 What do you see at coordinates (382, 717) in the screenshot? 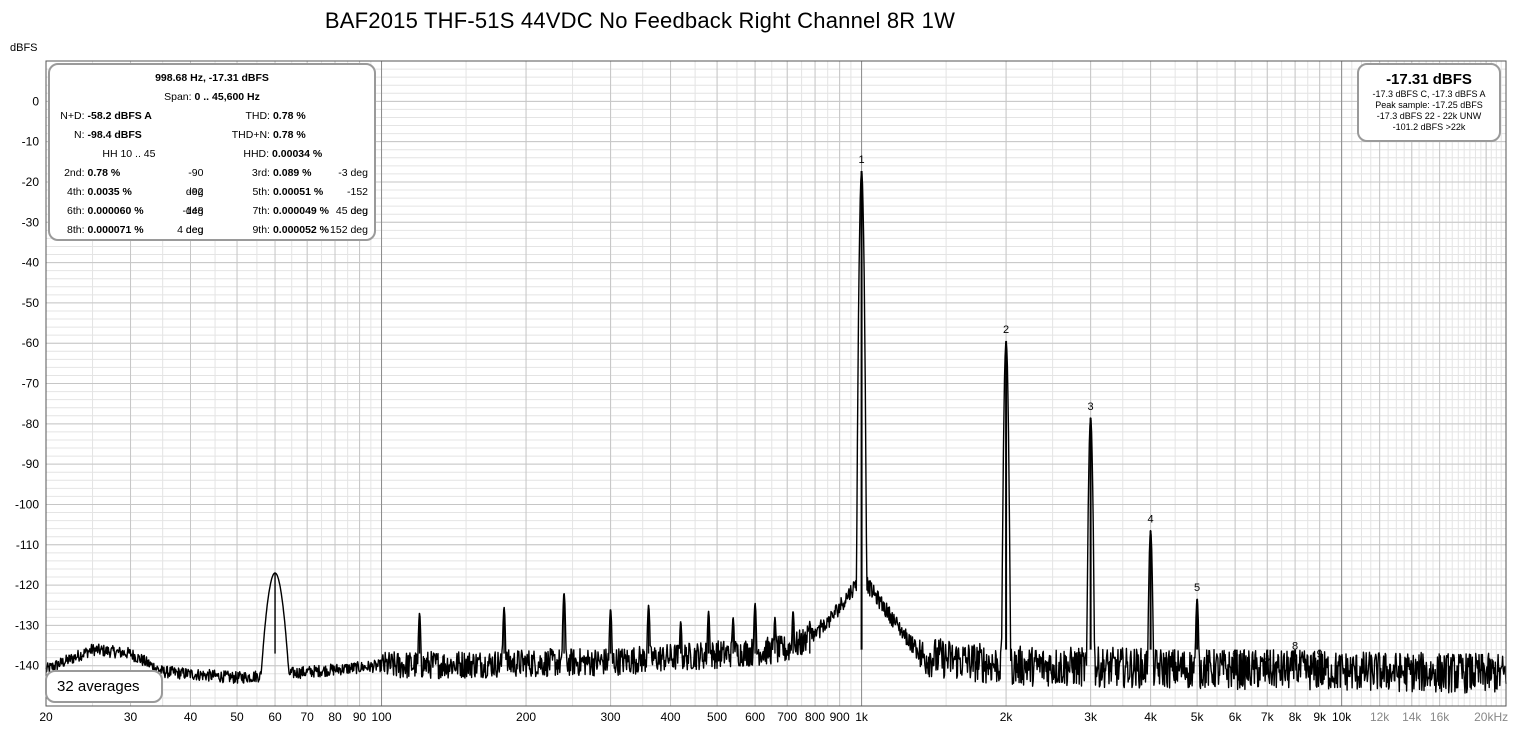
I see `x-tick-label: 100` at bounding box center [382, 717].